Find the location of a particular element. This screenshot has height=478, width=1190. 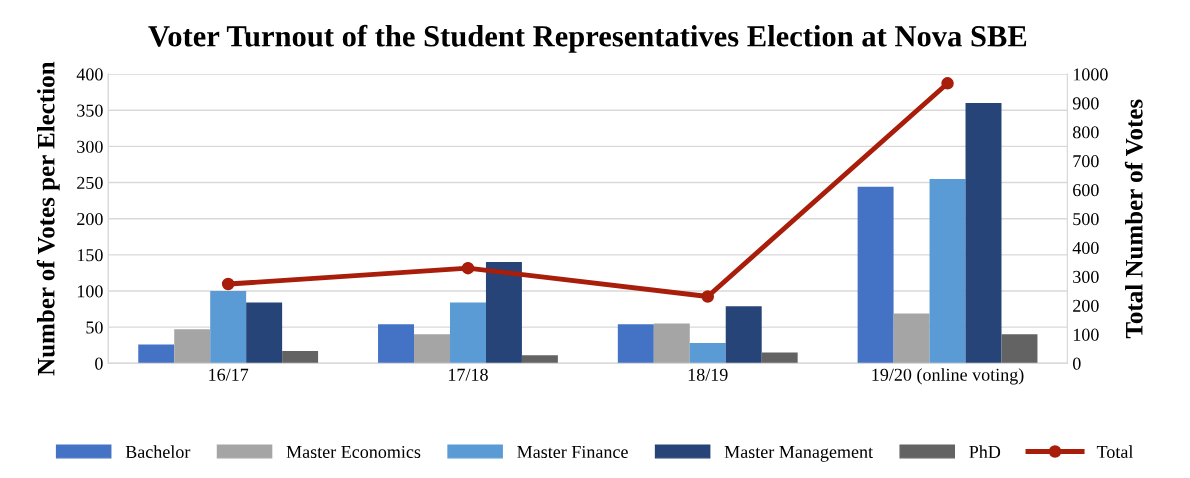

y2-tick-label: 1000 is located at coordinates (1090, 74).